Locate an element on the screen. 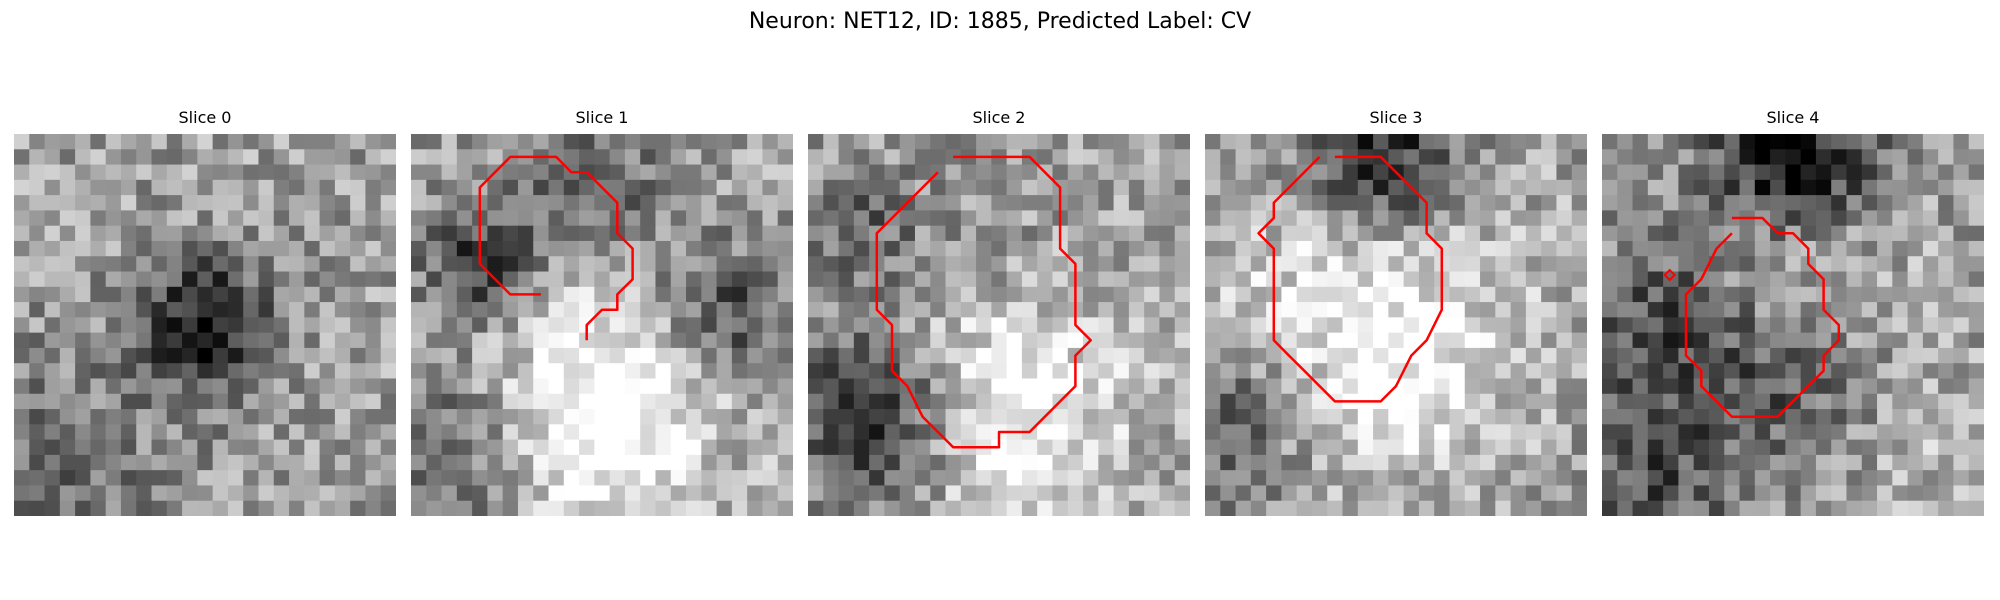 This screenshot has width=2000, height=600. panel-slice-3: Slice 3 is located at coordinates (1396, 312).